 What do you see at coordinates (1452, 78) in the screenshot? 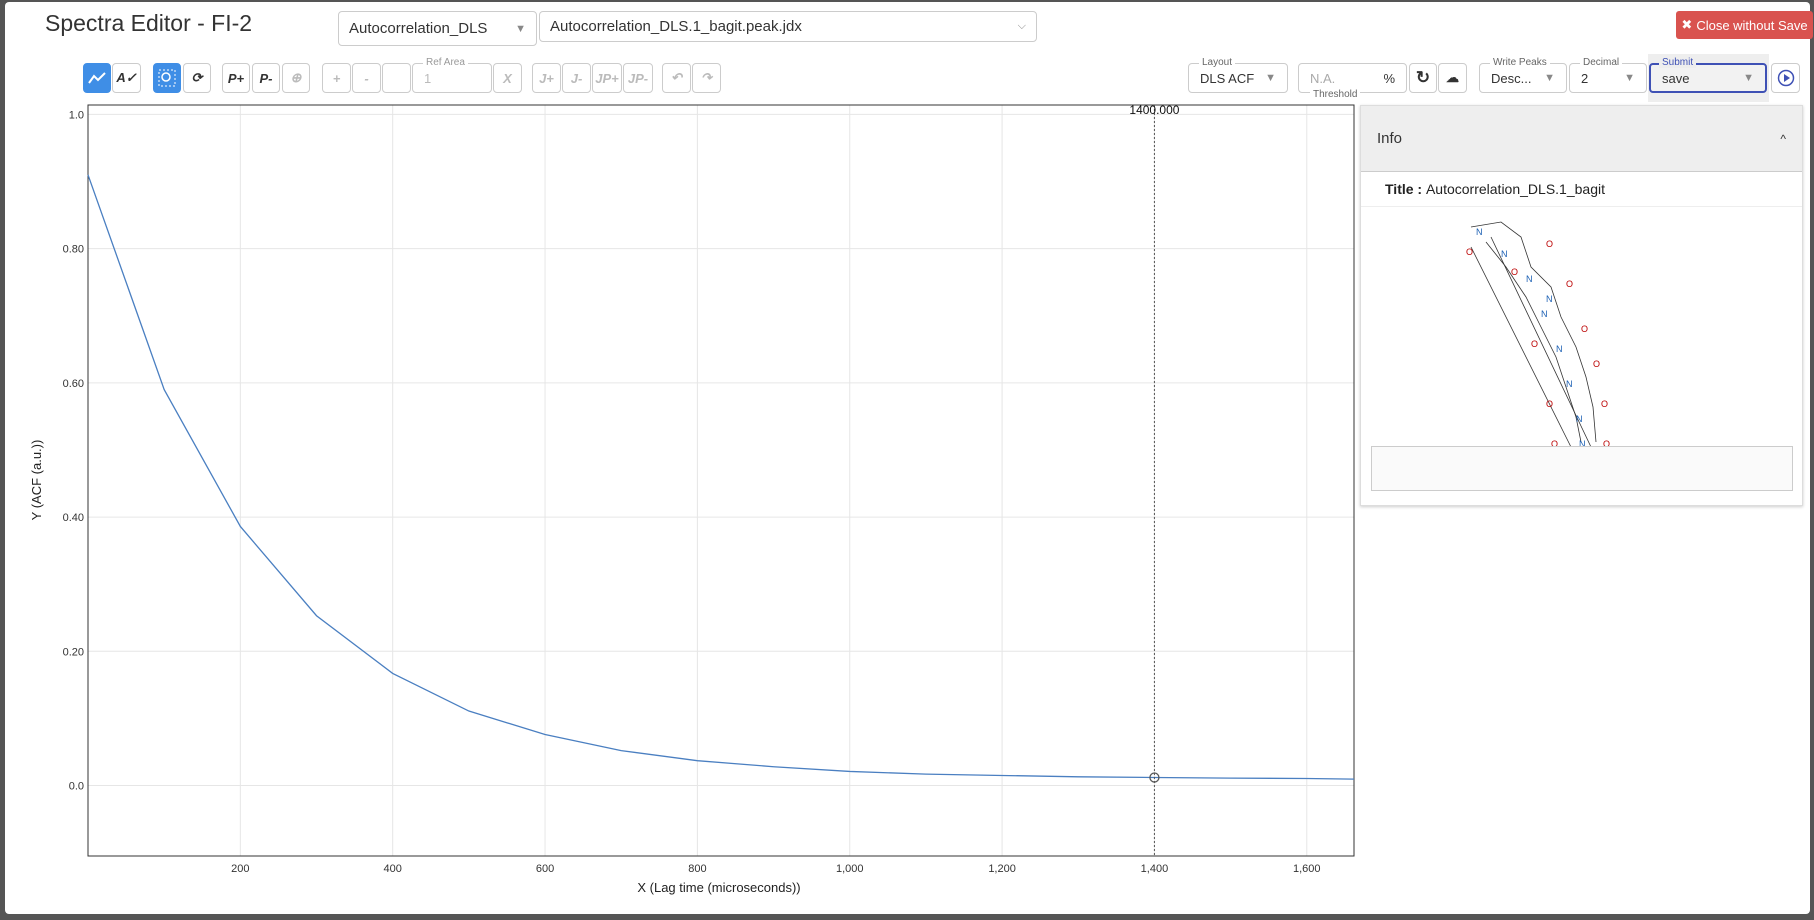
I see `cloud-check-button: ☁` at bounding box center [1452, 78].